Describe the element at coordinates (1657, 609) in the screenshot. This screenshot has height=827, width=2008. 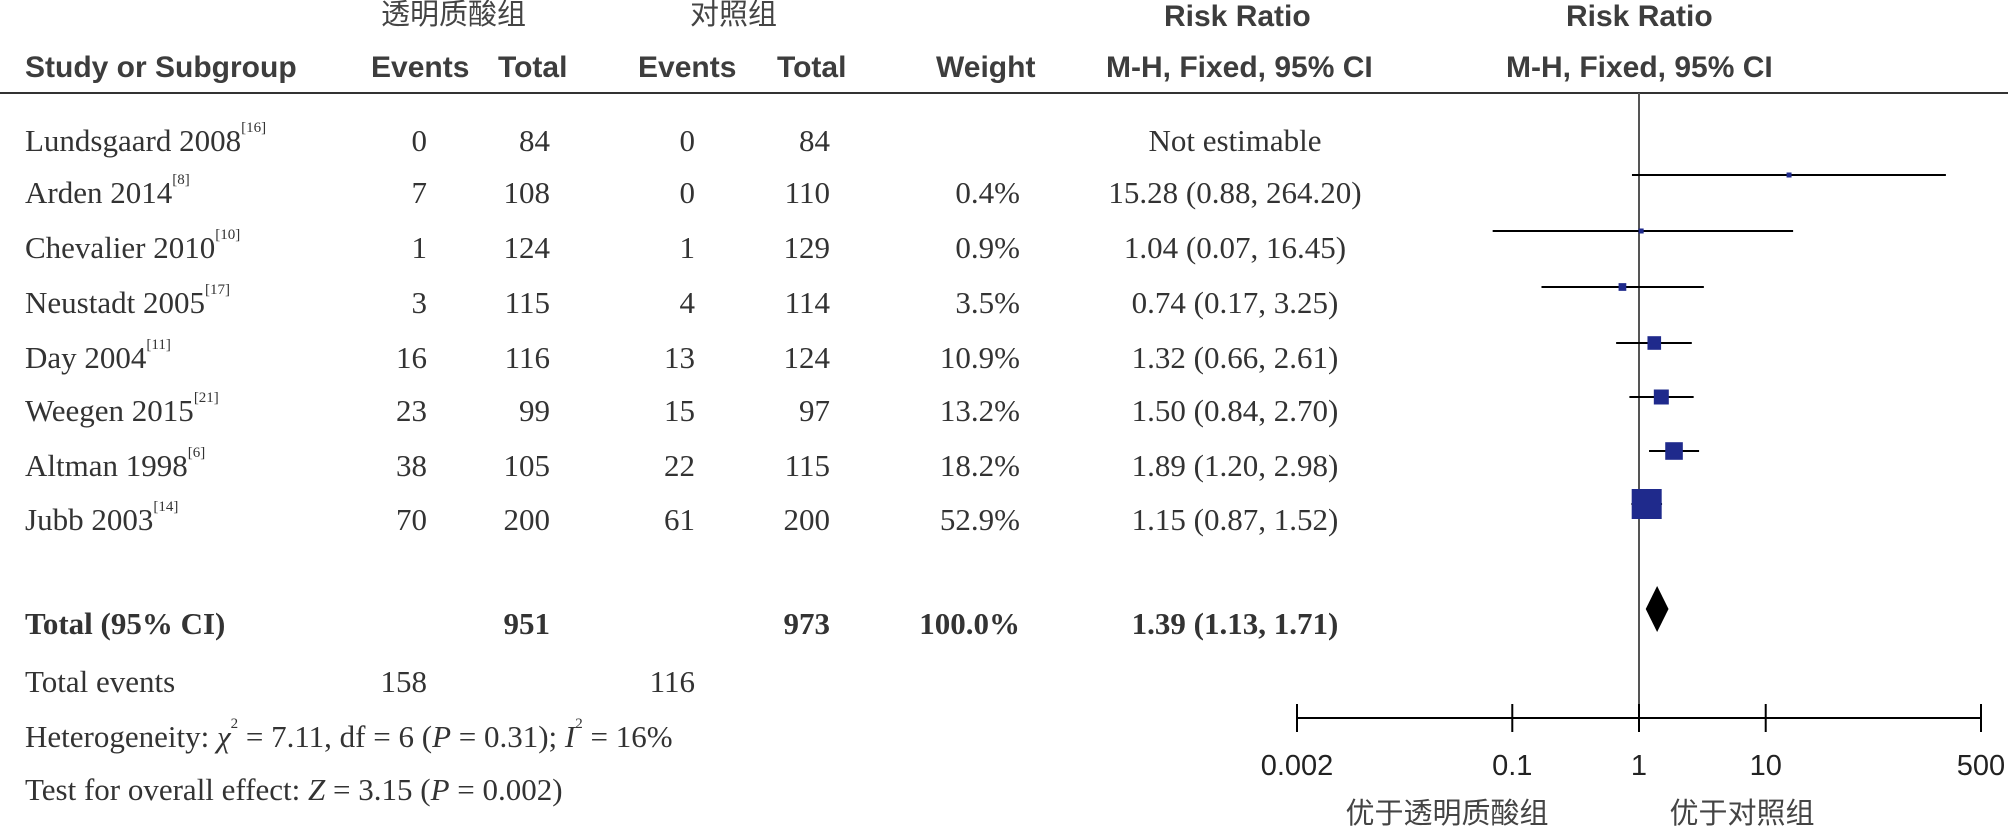
I see `pooled-diamond` at that location.